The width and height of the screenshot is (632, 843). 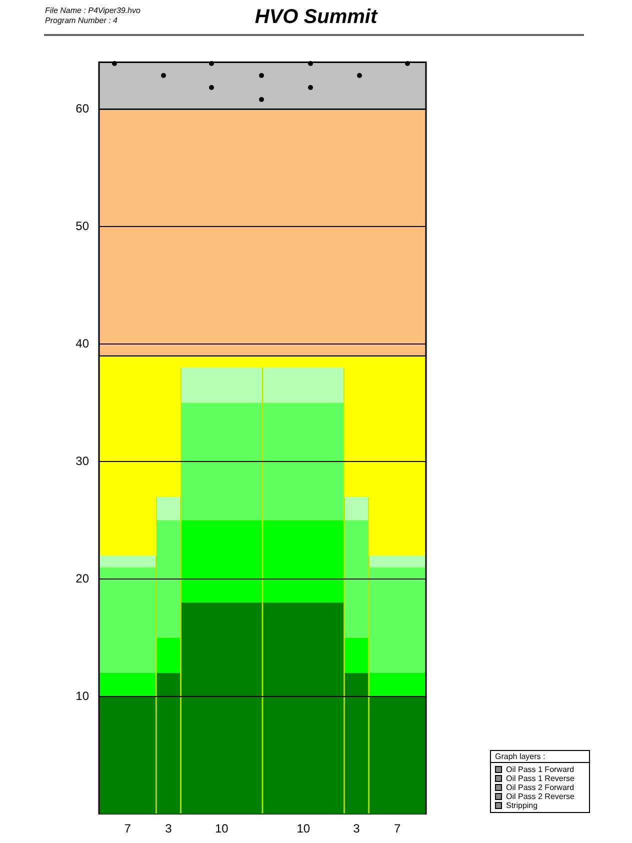 I want to click on text: File Name : P4Viper39.hvo, so click(x=92, y=11).